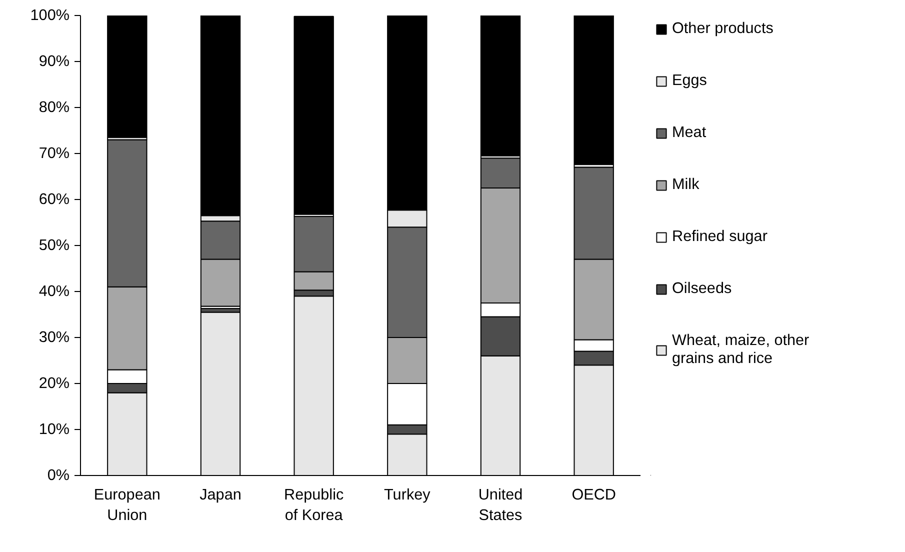  I want to click on x-tick-label: United States, so click(500, 505).